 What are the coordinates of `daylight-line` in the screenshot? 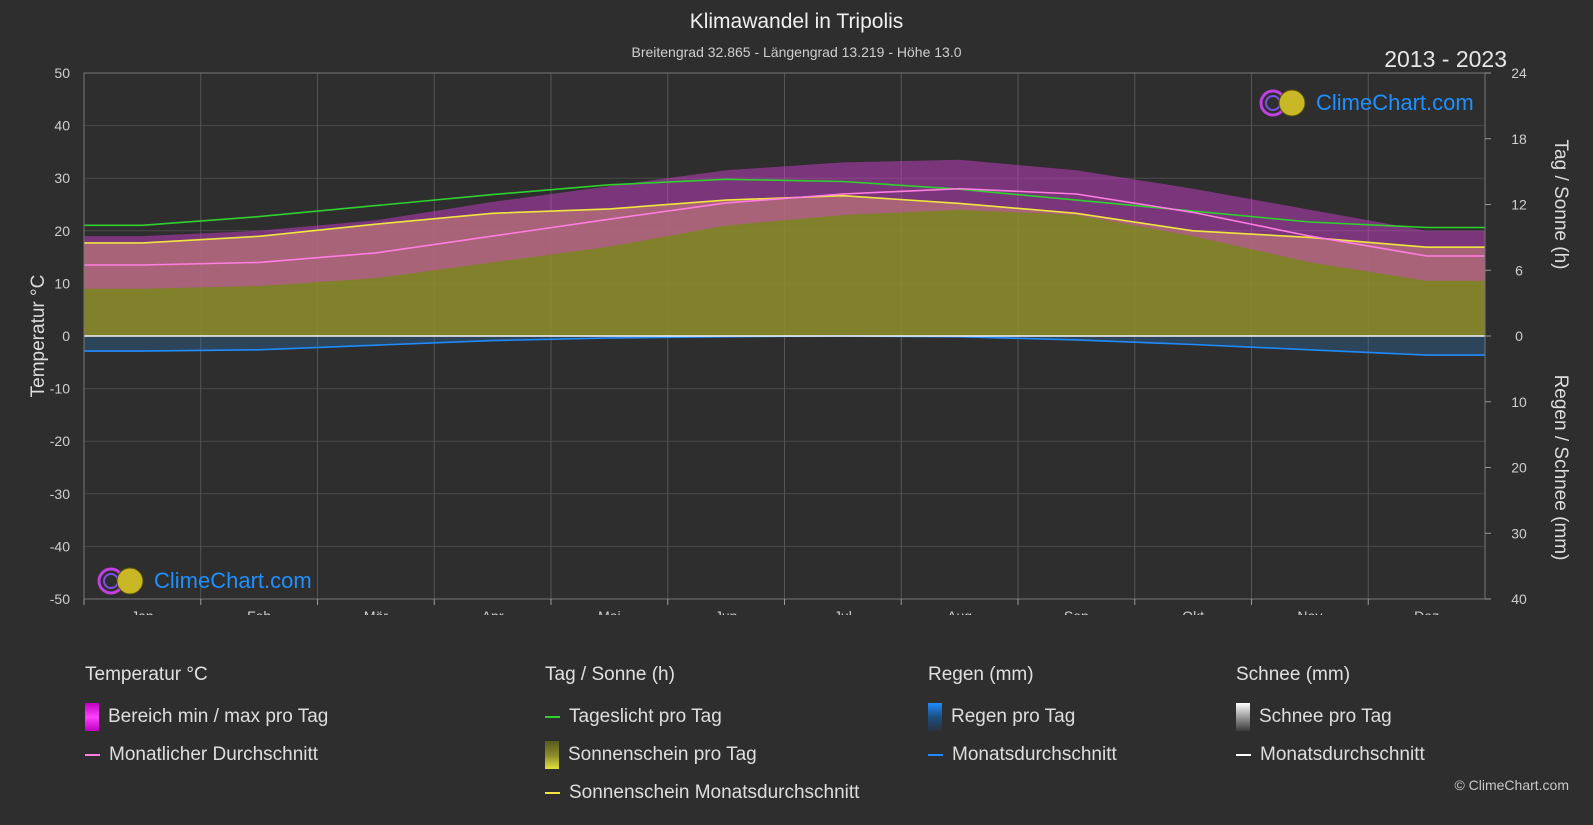 It's located at (784, 203).